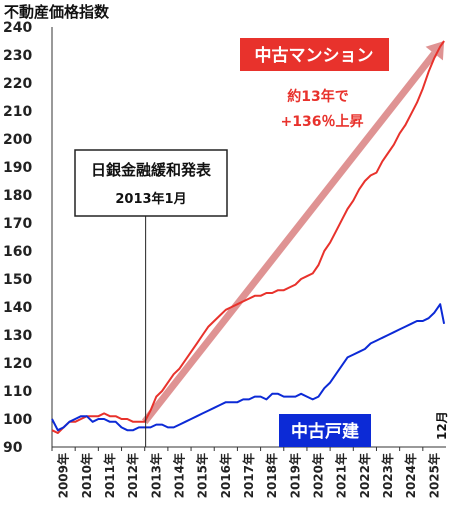 This screenshot has height=514, width=450. Describe the element at coordinates (17, 420) in the screenshot. I see `y-tick-label: 100` at that location.